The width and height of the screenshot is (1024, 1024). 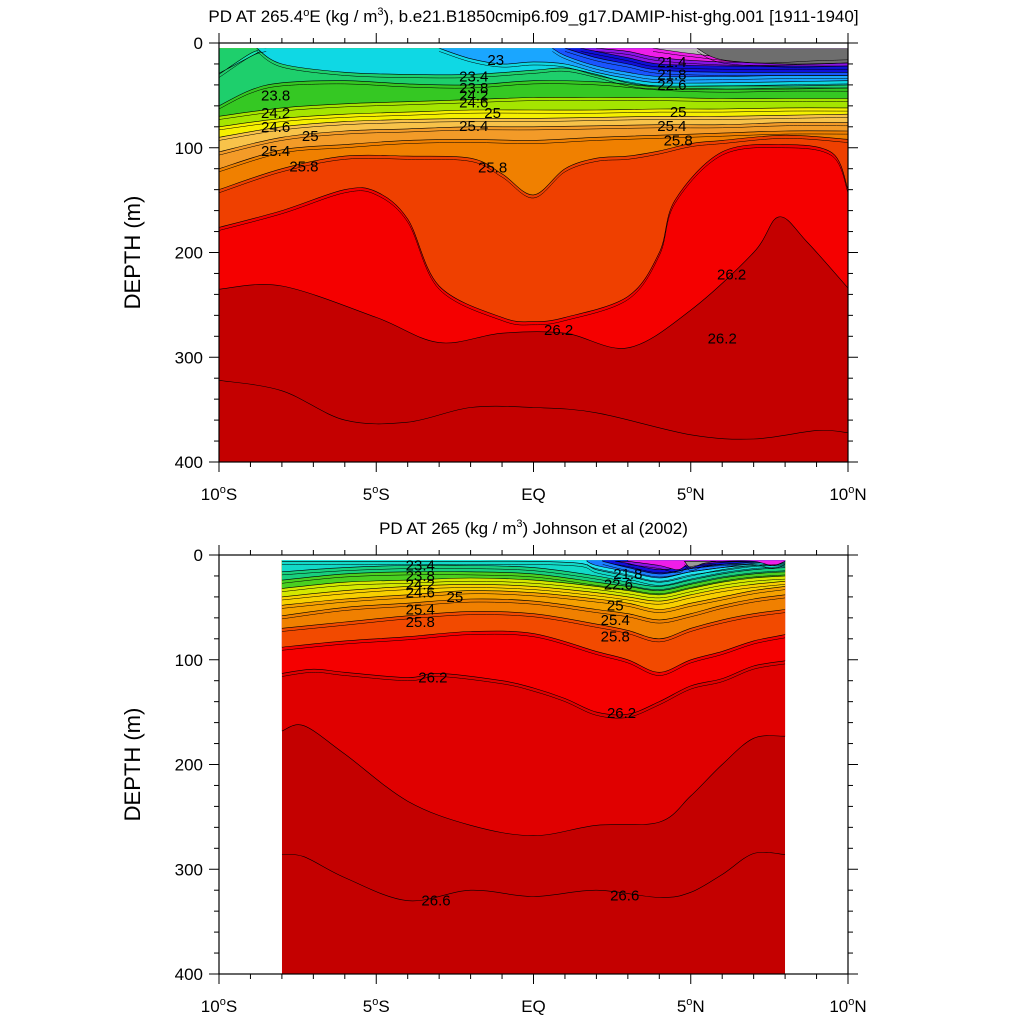 I want to click on x-tick-label: 5oS, so click(x=376, y=494).